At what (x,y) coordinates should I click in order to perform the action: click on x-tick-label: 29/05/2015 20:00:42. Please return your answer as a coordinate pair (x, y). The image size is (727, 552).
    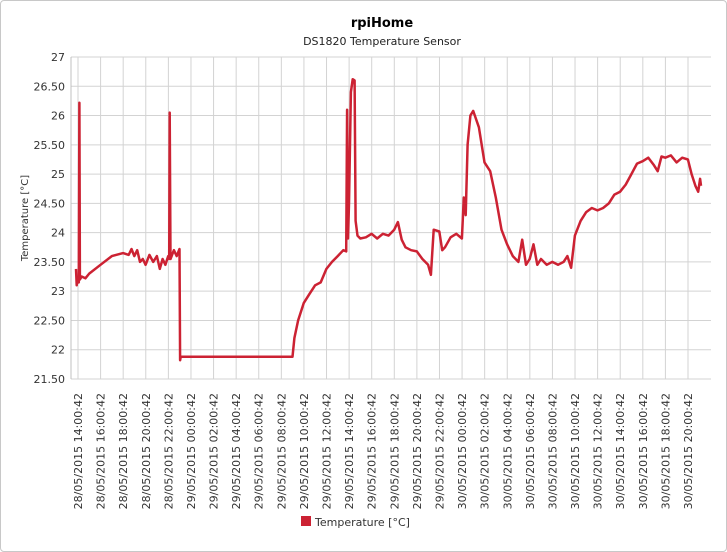
    Looking at the image, I should click on (417, 451).